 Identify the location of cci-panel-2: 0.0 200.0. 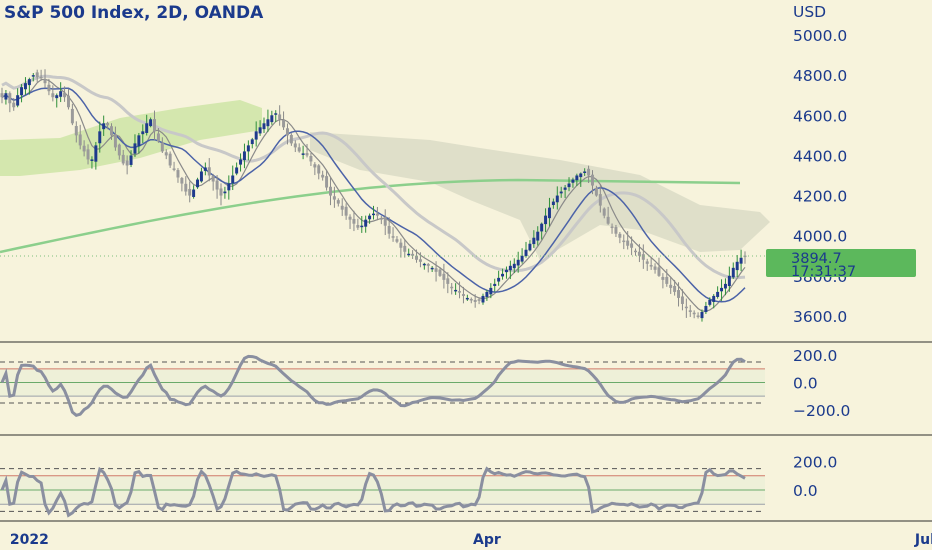
(418, 486).